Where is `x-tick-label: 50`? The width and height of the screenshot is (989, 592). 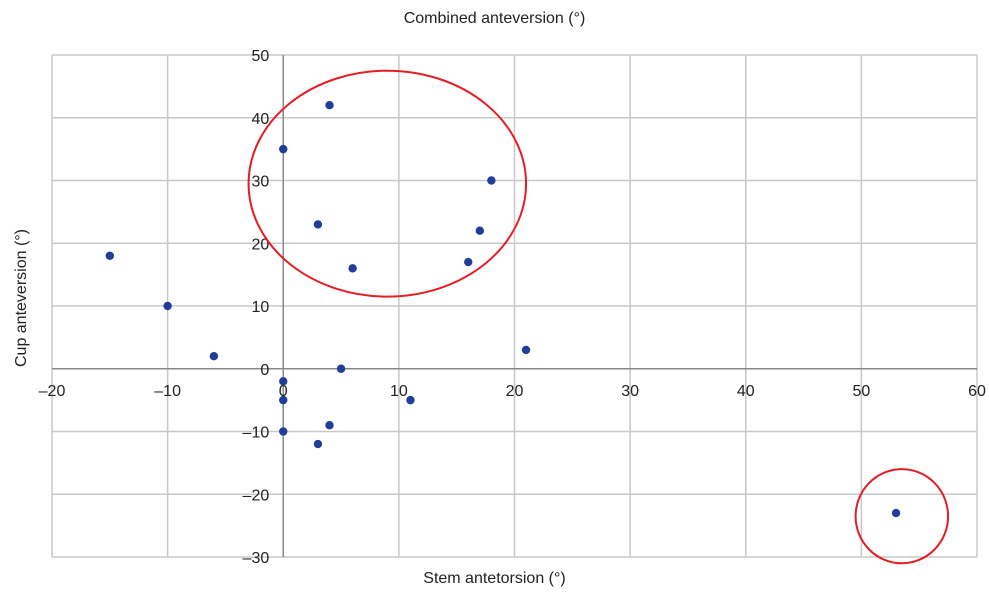 x-tick-label: 50 is located at coordinates (861, 391).